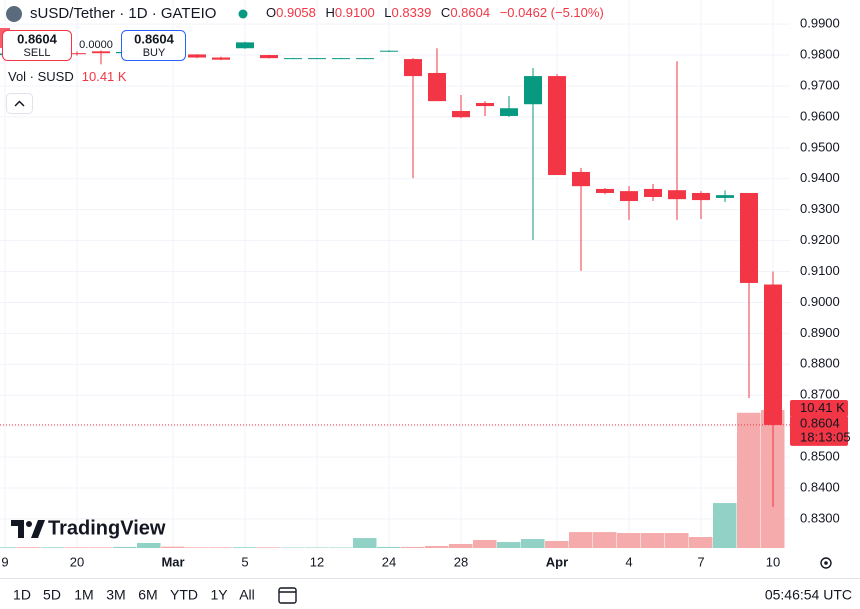 The width and height of the screenshot is (860, 609). What do you see at coordinates (147, 595) in the screenshot?
I see `range-button: 6M` at bounding box center [147, 595].